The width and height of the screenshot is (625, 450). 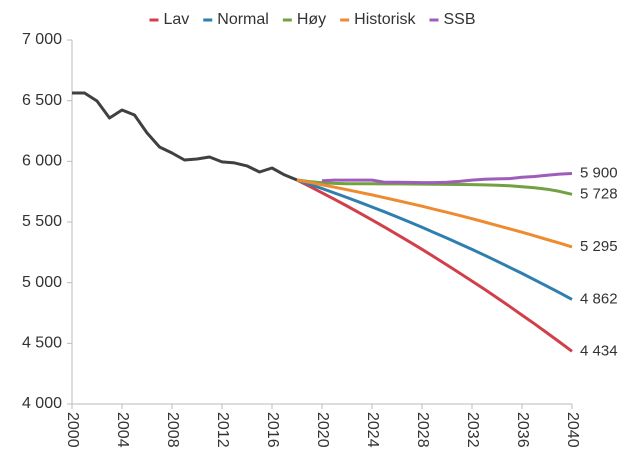 I want to click on value-label: 5 295, so click(x=599, y=246).